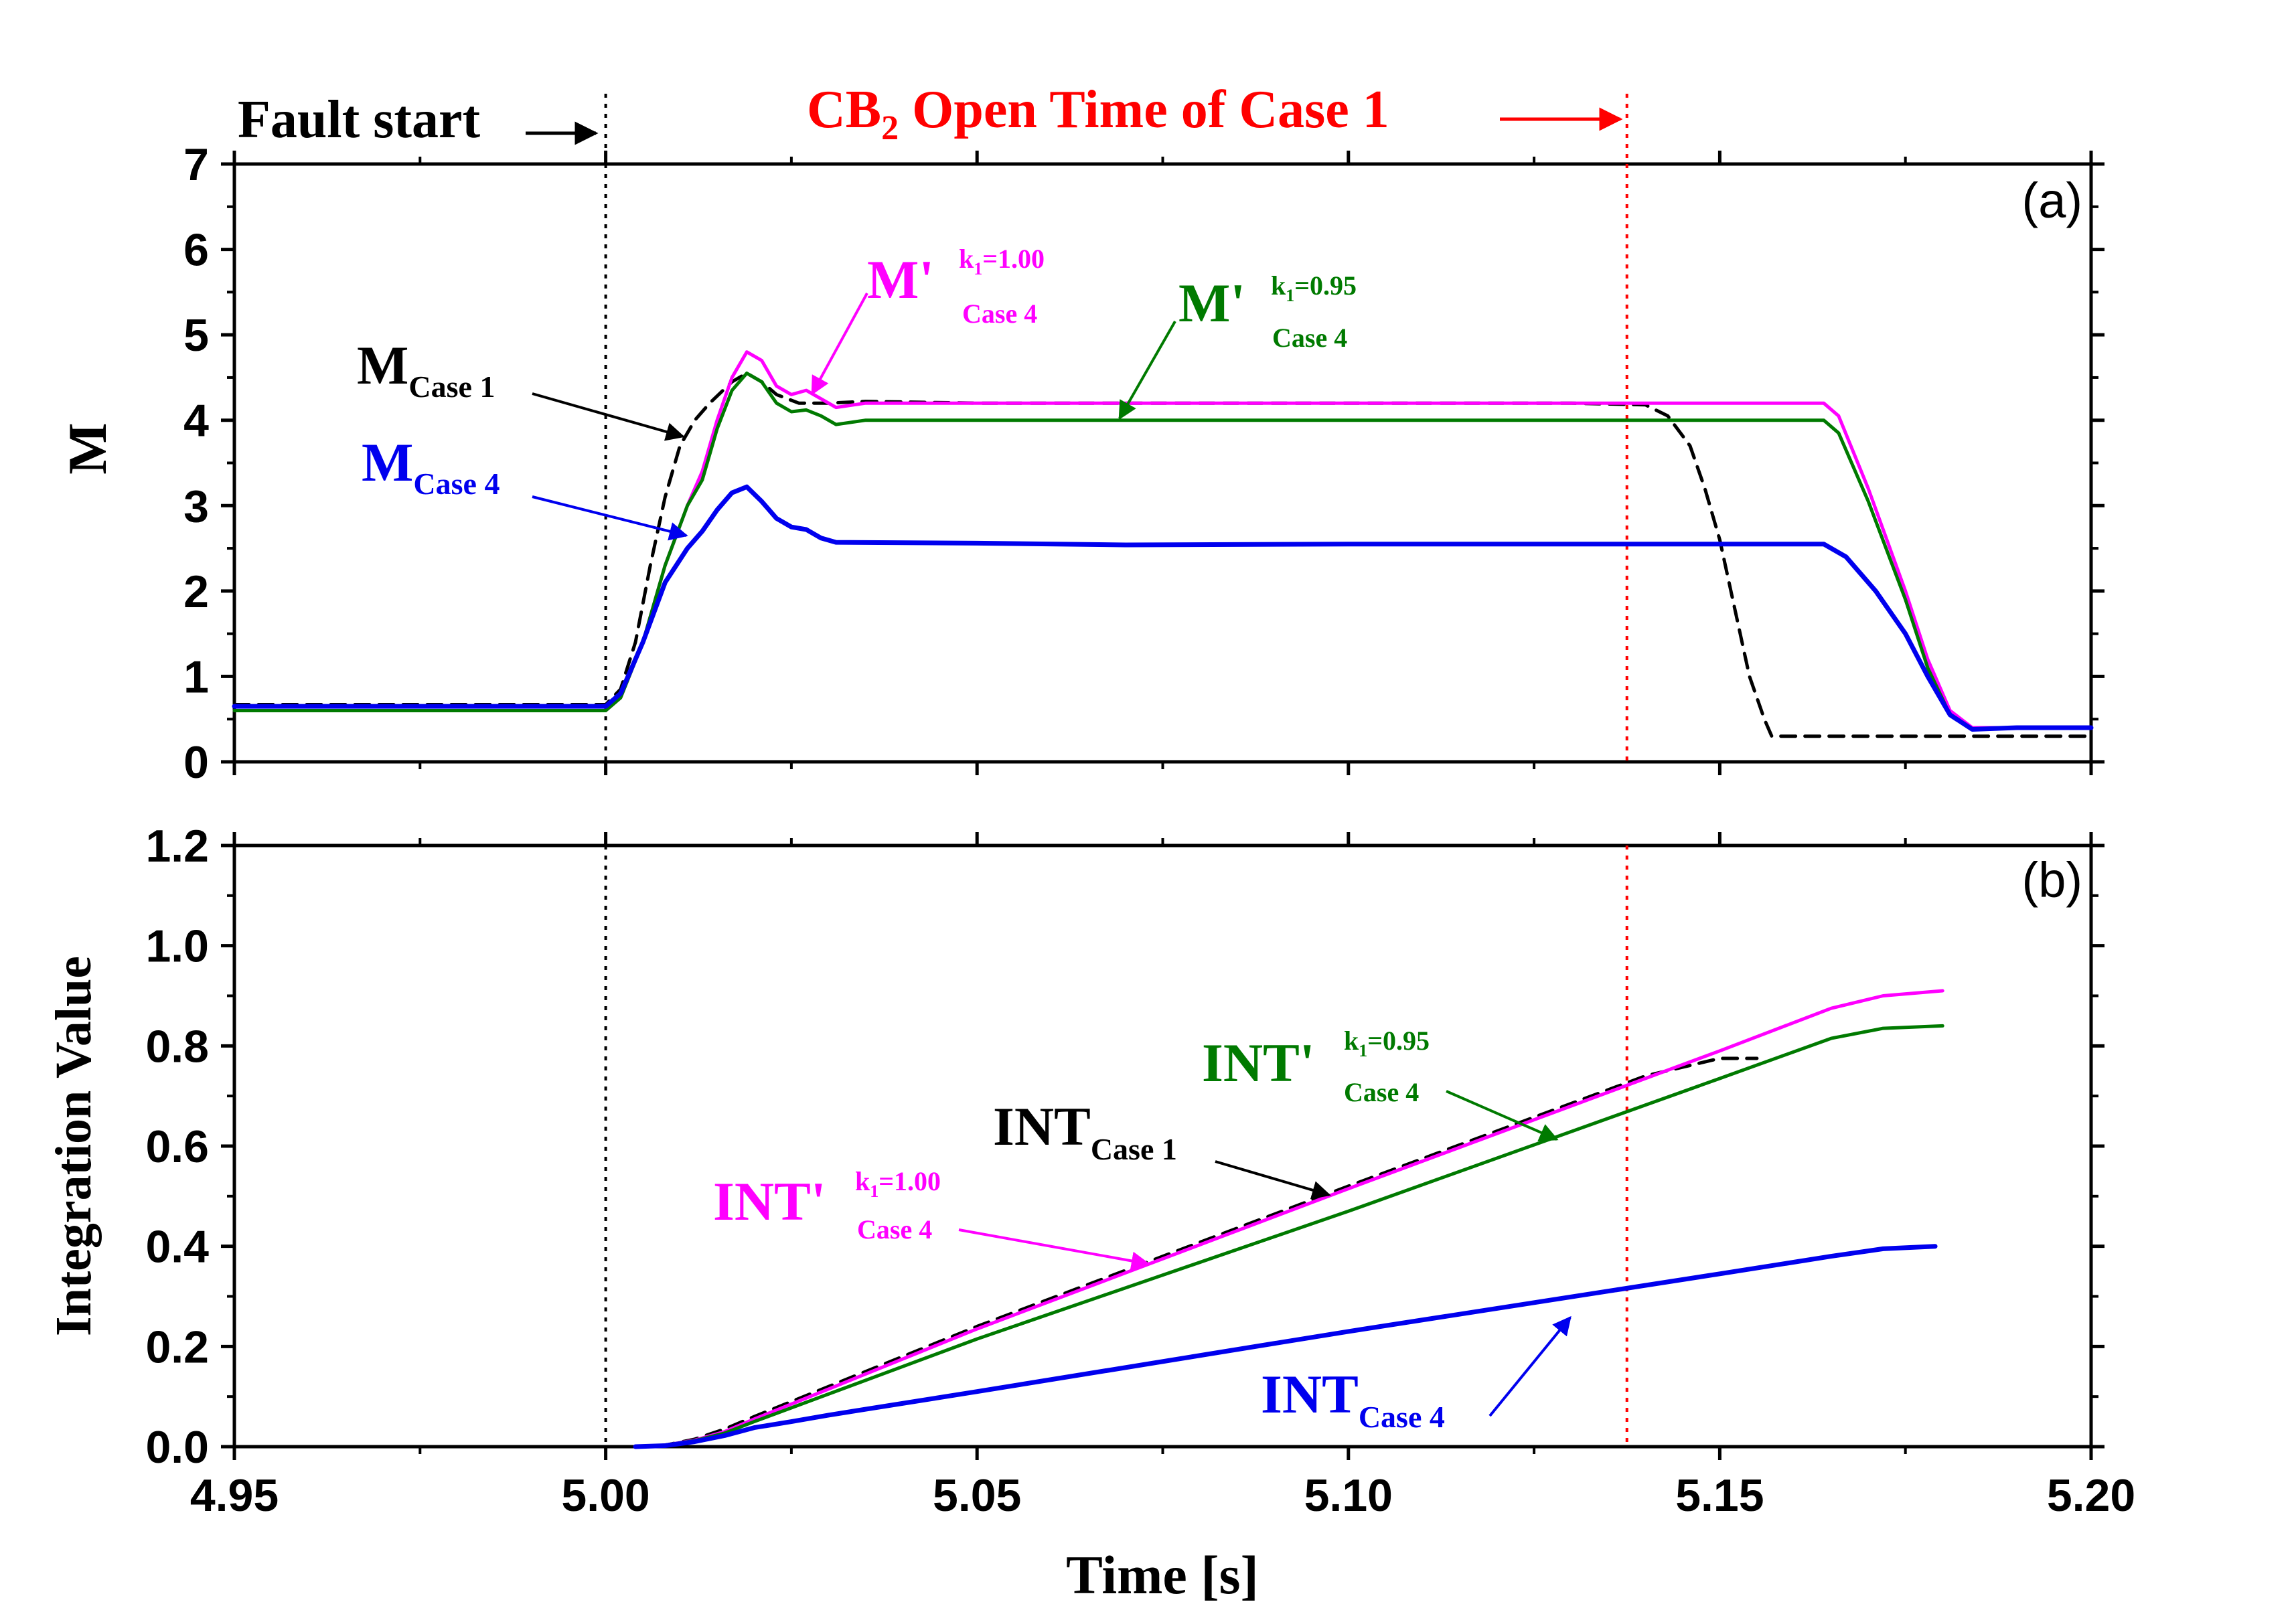 This screenshot has height=1608, width=2296. Describe the element at coordinates (451, 387) in the screenshot. I see `label-m-case1-sub: Case 1` at that location.